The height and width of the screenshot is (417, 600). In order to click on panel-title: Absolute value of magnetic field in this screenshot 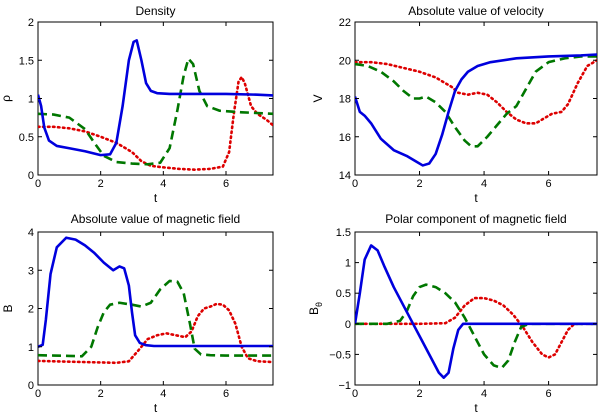, I will do `click(155, 219)`.